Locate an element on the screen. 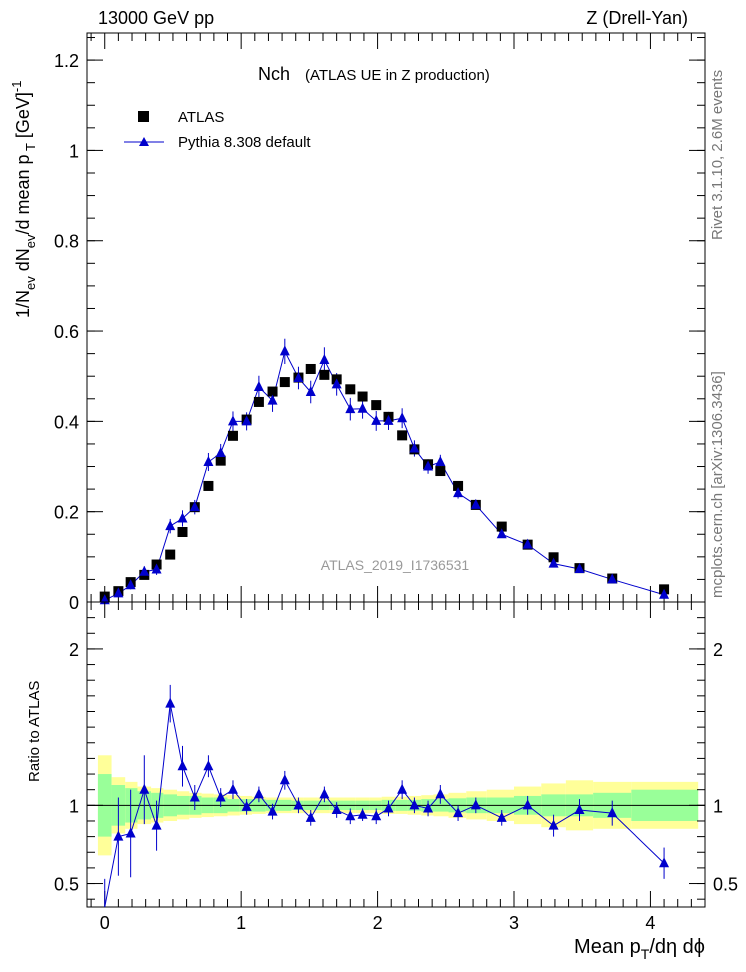 The height and width of the screenshot is (972, 746). y-tick-label: 0.8 is located at coordinates (66, 242).